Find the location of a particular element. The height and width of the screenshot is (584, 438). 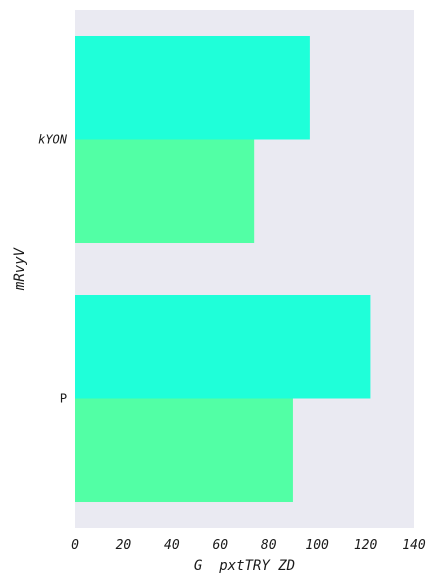

x-tick-label: 0 is located at coordinates (75, 545).